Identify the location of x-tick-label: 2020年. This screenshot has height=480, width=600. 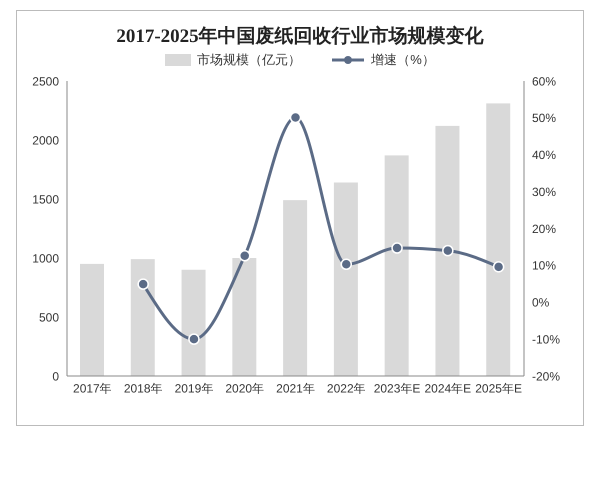
(244, 389).